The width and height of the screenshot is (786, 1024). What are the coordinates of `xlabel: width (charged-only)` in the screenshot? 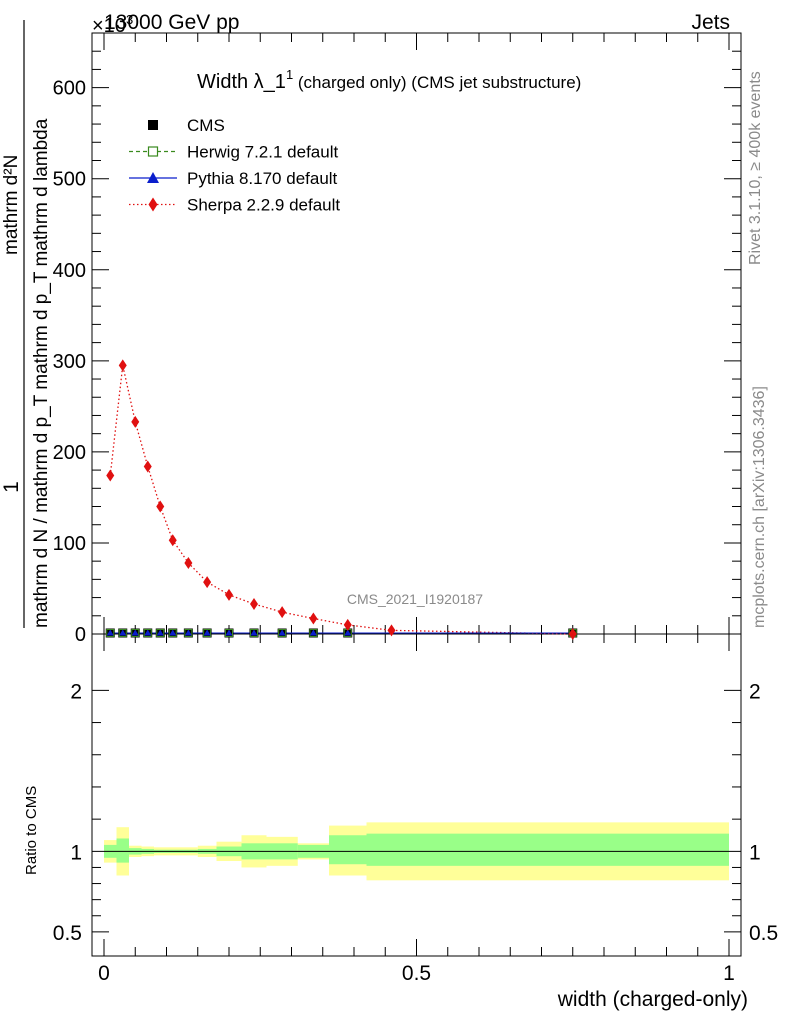 It's located at (652, 999).